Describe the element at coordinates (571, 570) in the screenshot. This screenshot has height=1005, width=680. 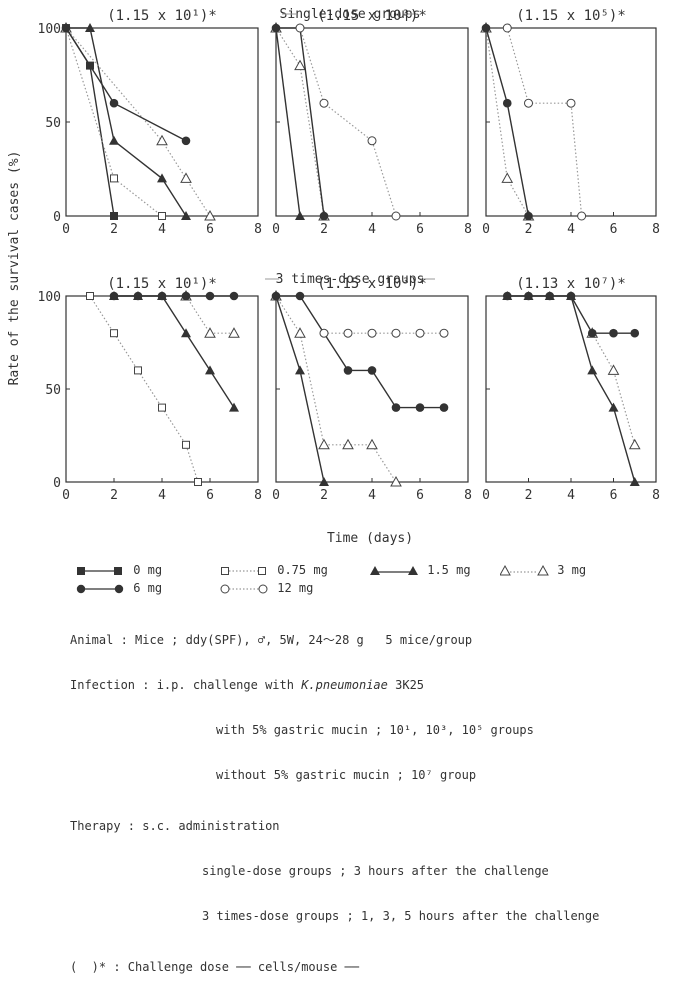
I see `legend-label-3mg: 3 mg` at that location.